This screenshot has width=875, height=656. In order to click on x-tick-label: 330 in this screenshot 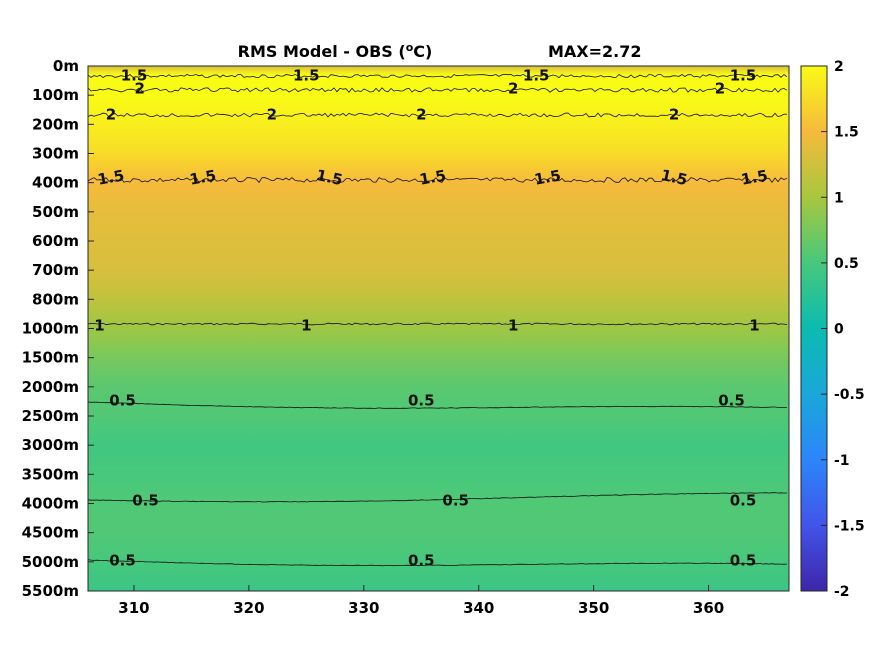, I will do `click(363, 608)`.